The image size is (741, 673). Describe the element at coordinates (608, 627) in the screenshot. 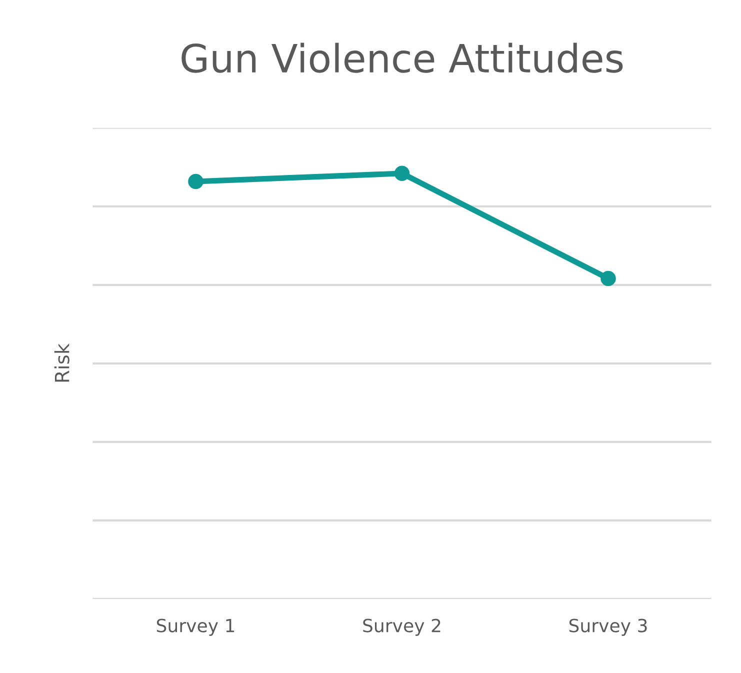

I see `x-tick-label: Survey 3` at that location.